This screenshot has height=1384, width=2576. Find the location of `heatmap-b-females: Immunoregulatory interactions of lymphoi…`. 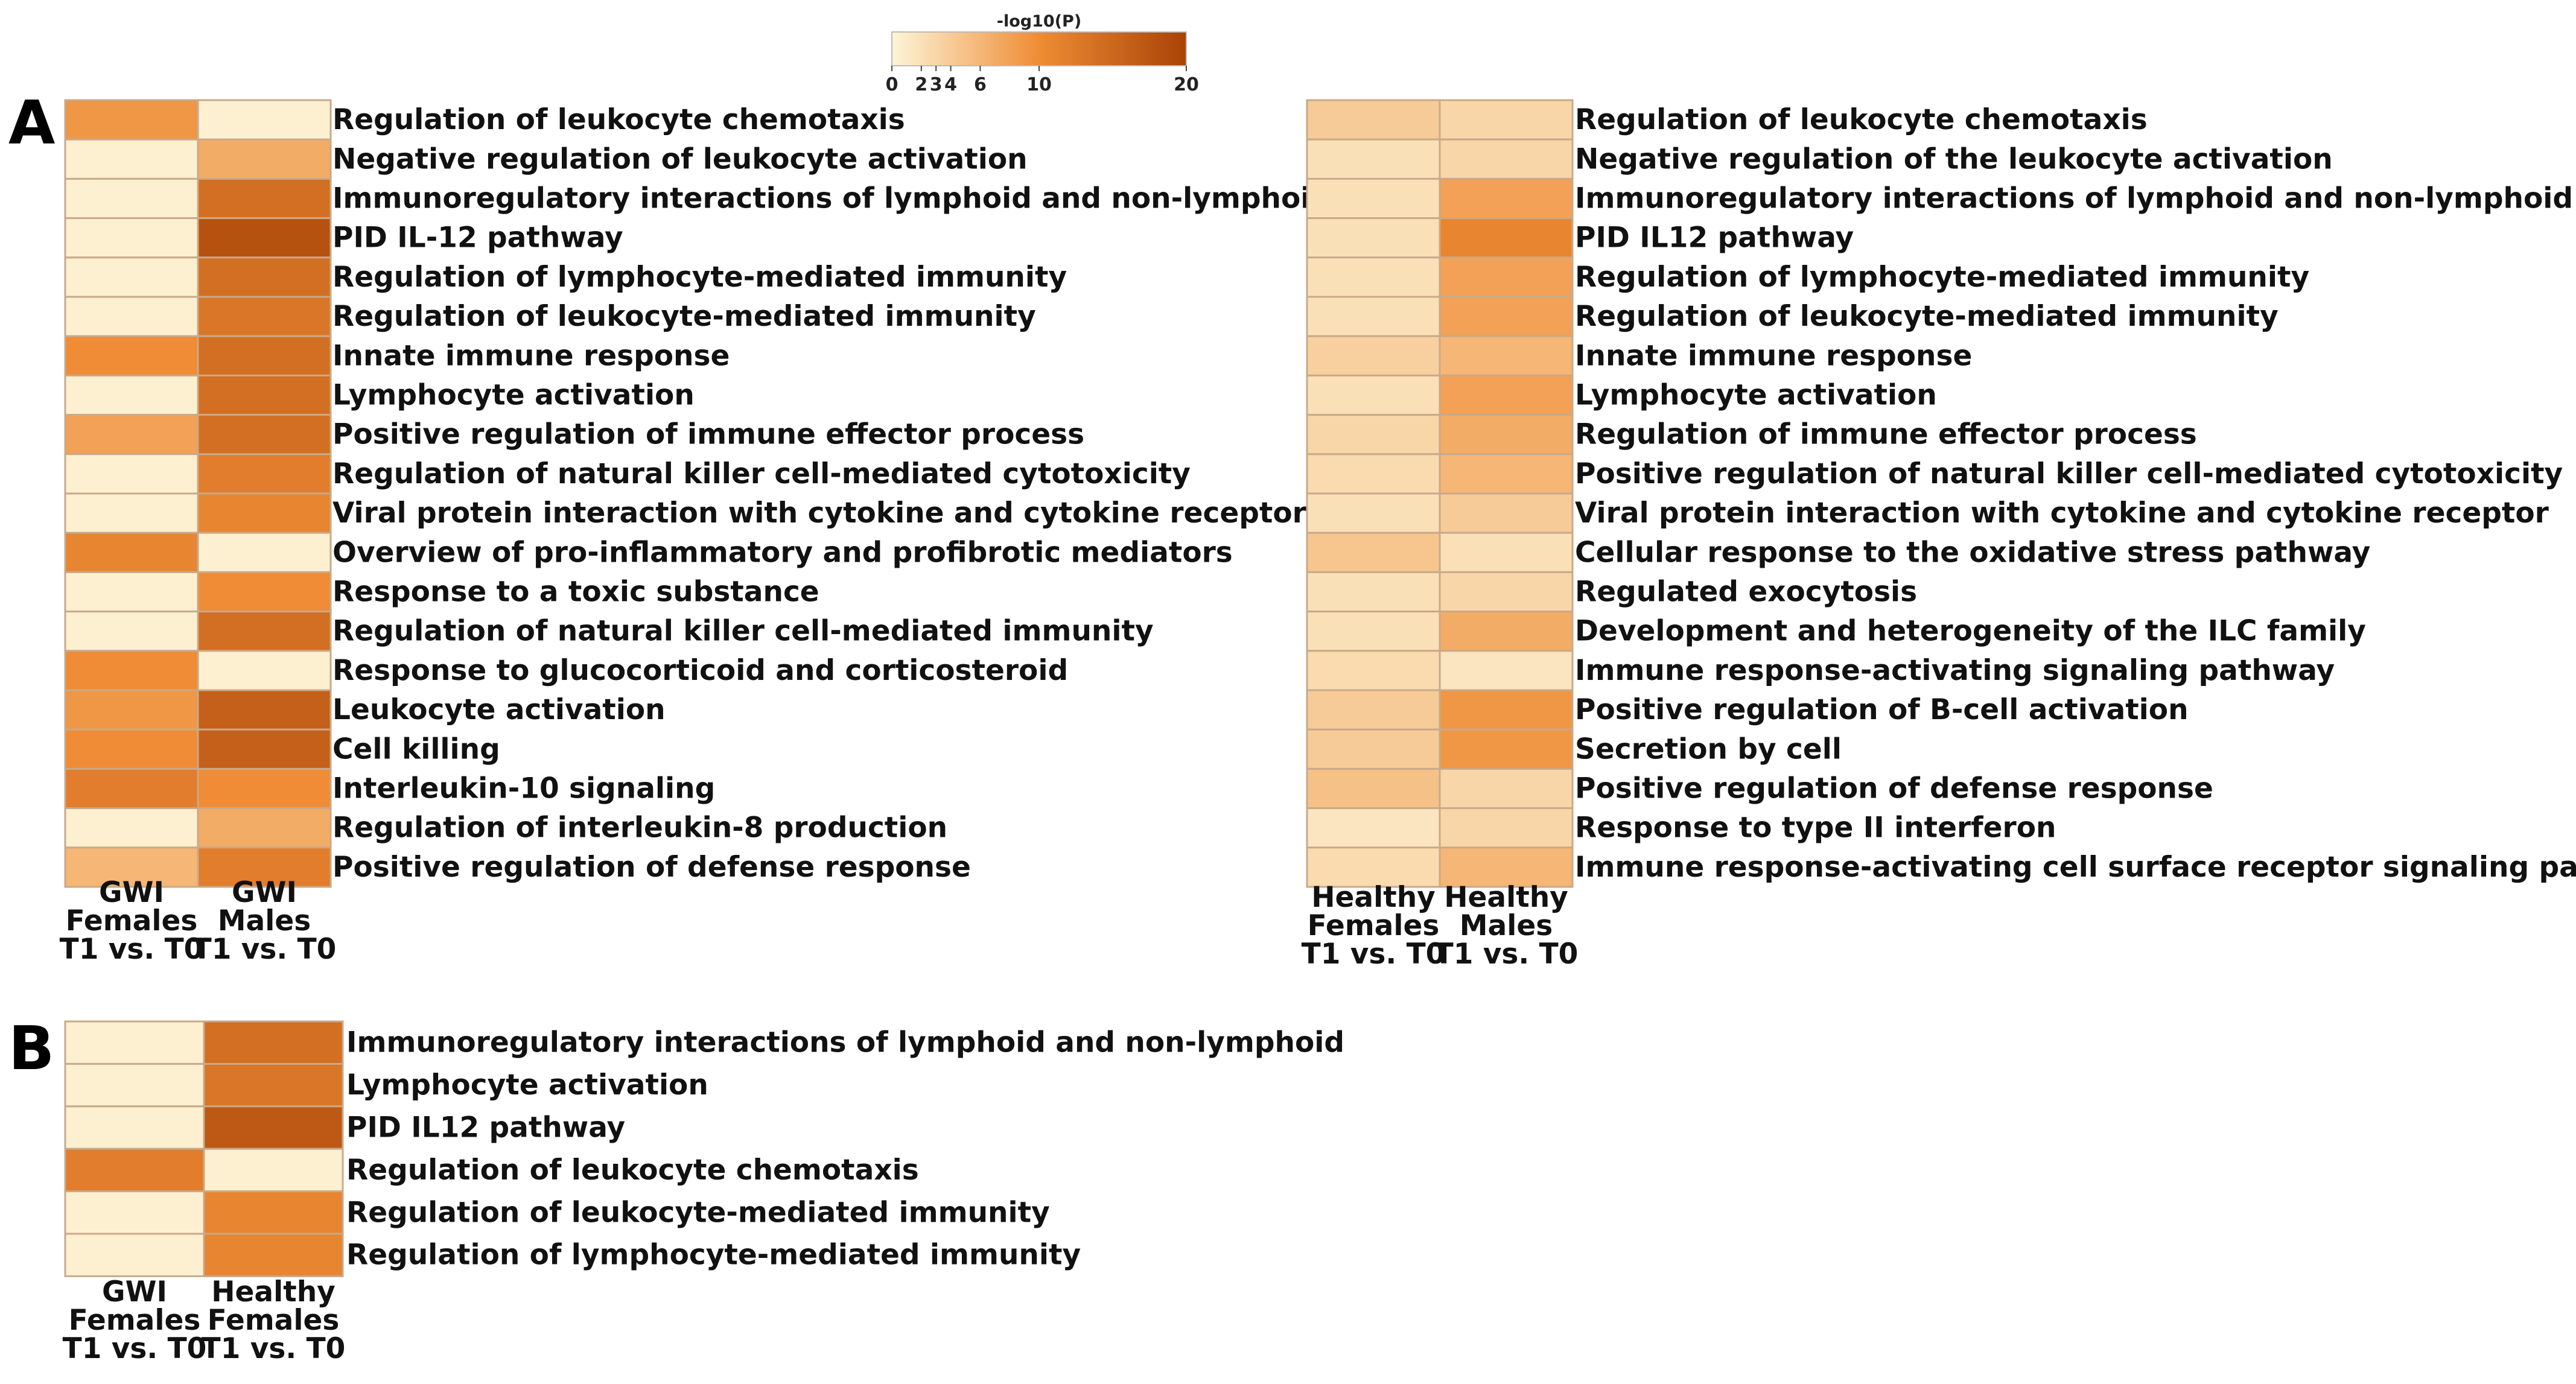

heatmap-b-females: Immunoregulatory interactions of lymphoi… is located at coordinates (704, 1192).